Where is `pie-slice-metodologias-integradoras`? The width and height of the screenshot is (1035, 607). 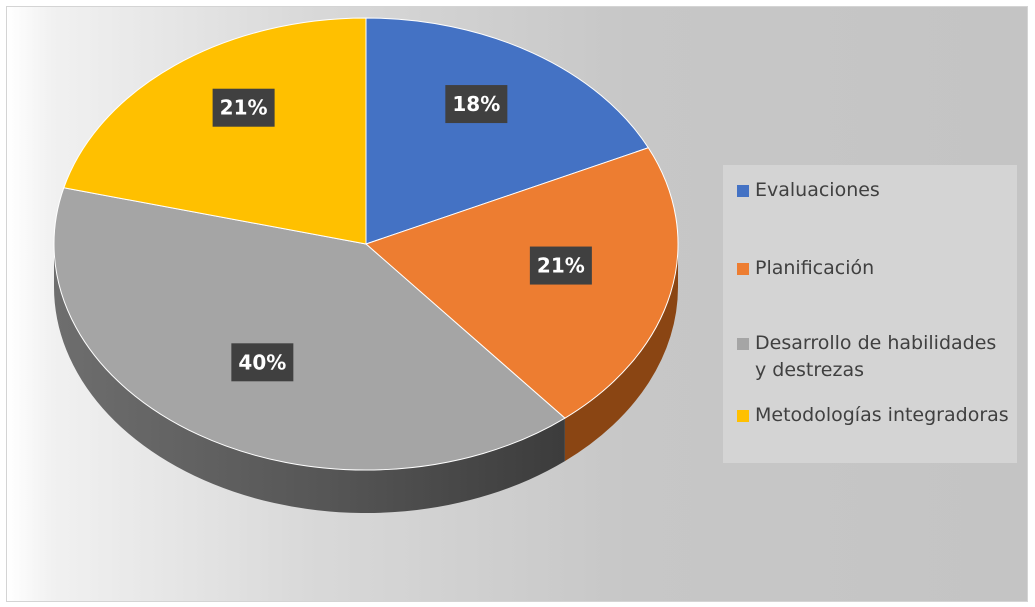
pie-slice-metodologias-integradoras is located at coordinates (215, 131).